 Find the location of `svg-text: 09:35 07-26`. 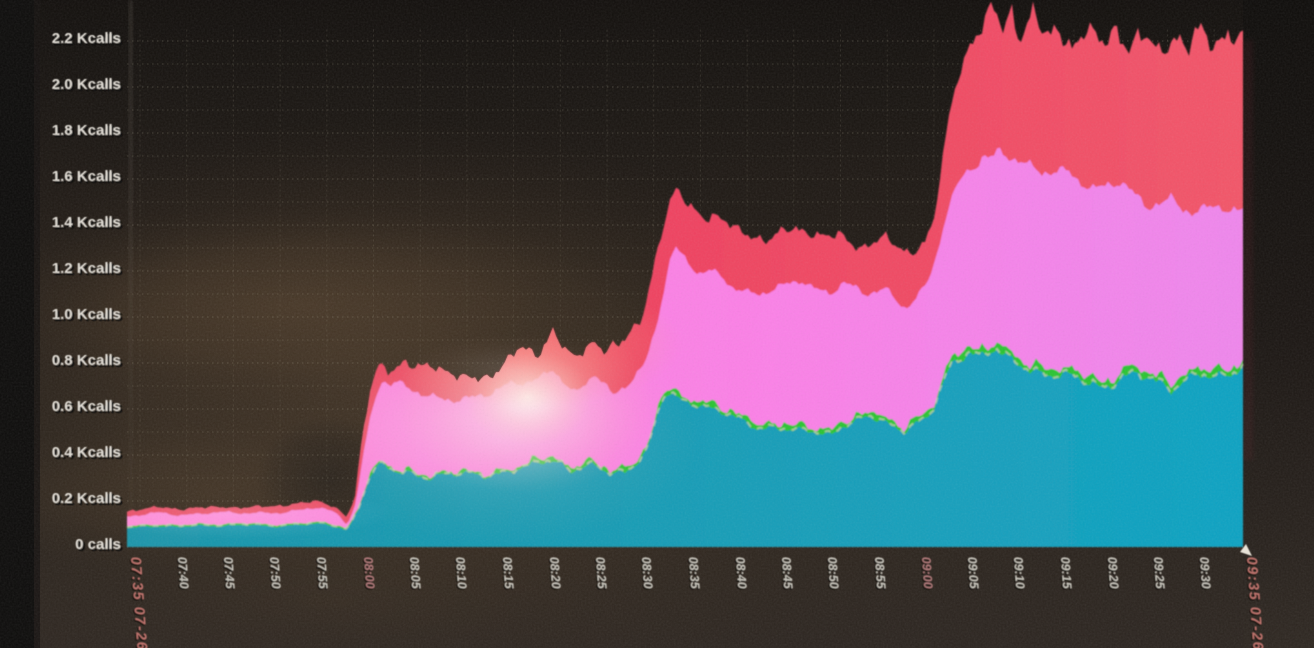

svg-text: 09:35 07-26 is located at coordinates (1253, 602).